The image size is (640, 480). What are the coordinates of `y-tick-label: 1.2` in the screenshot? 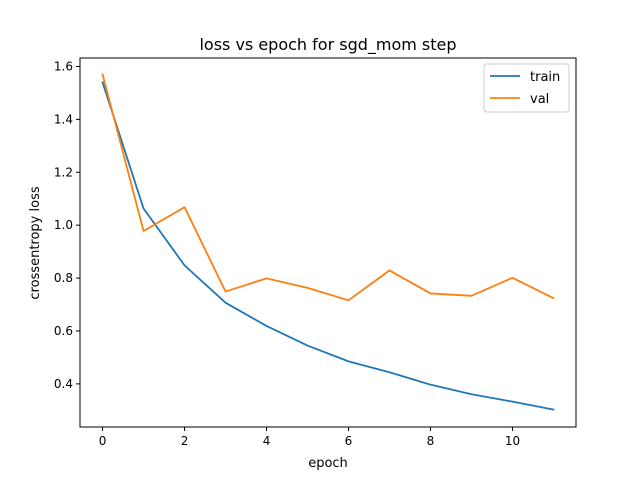 It's located at (63, 172).